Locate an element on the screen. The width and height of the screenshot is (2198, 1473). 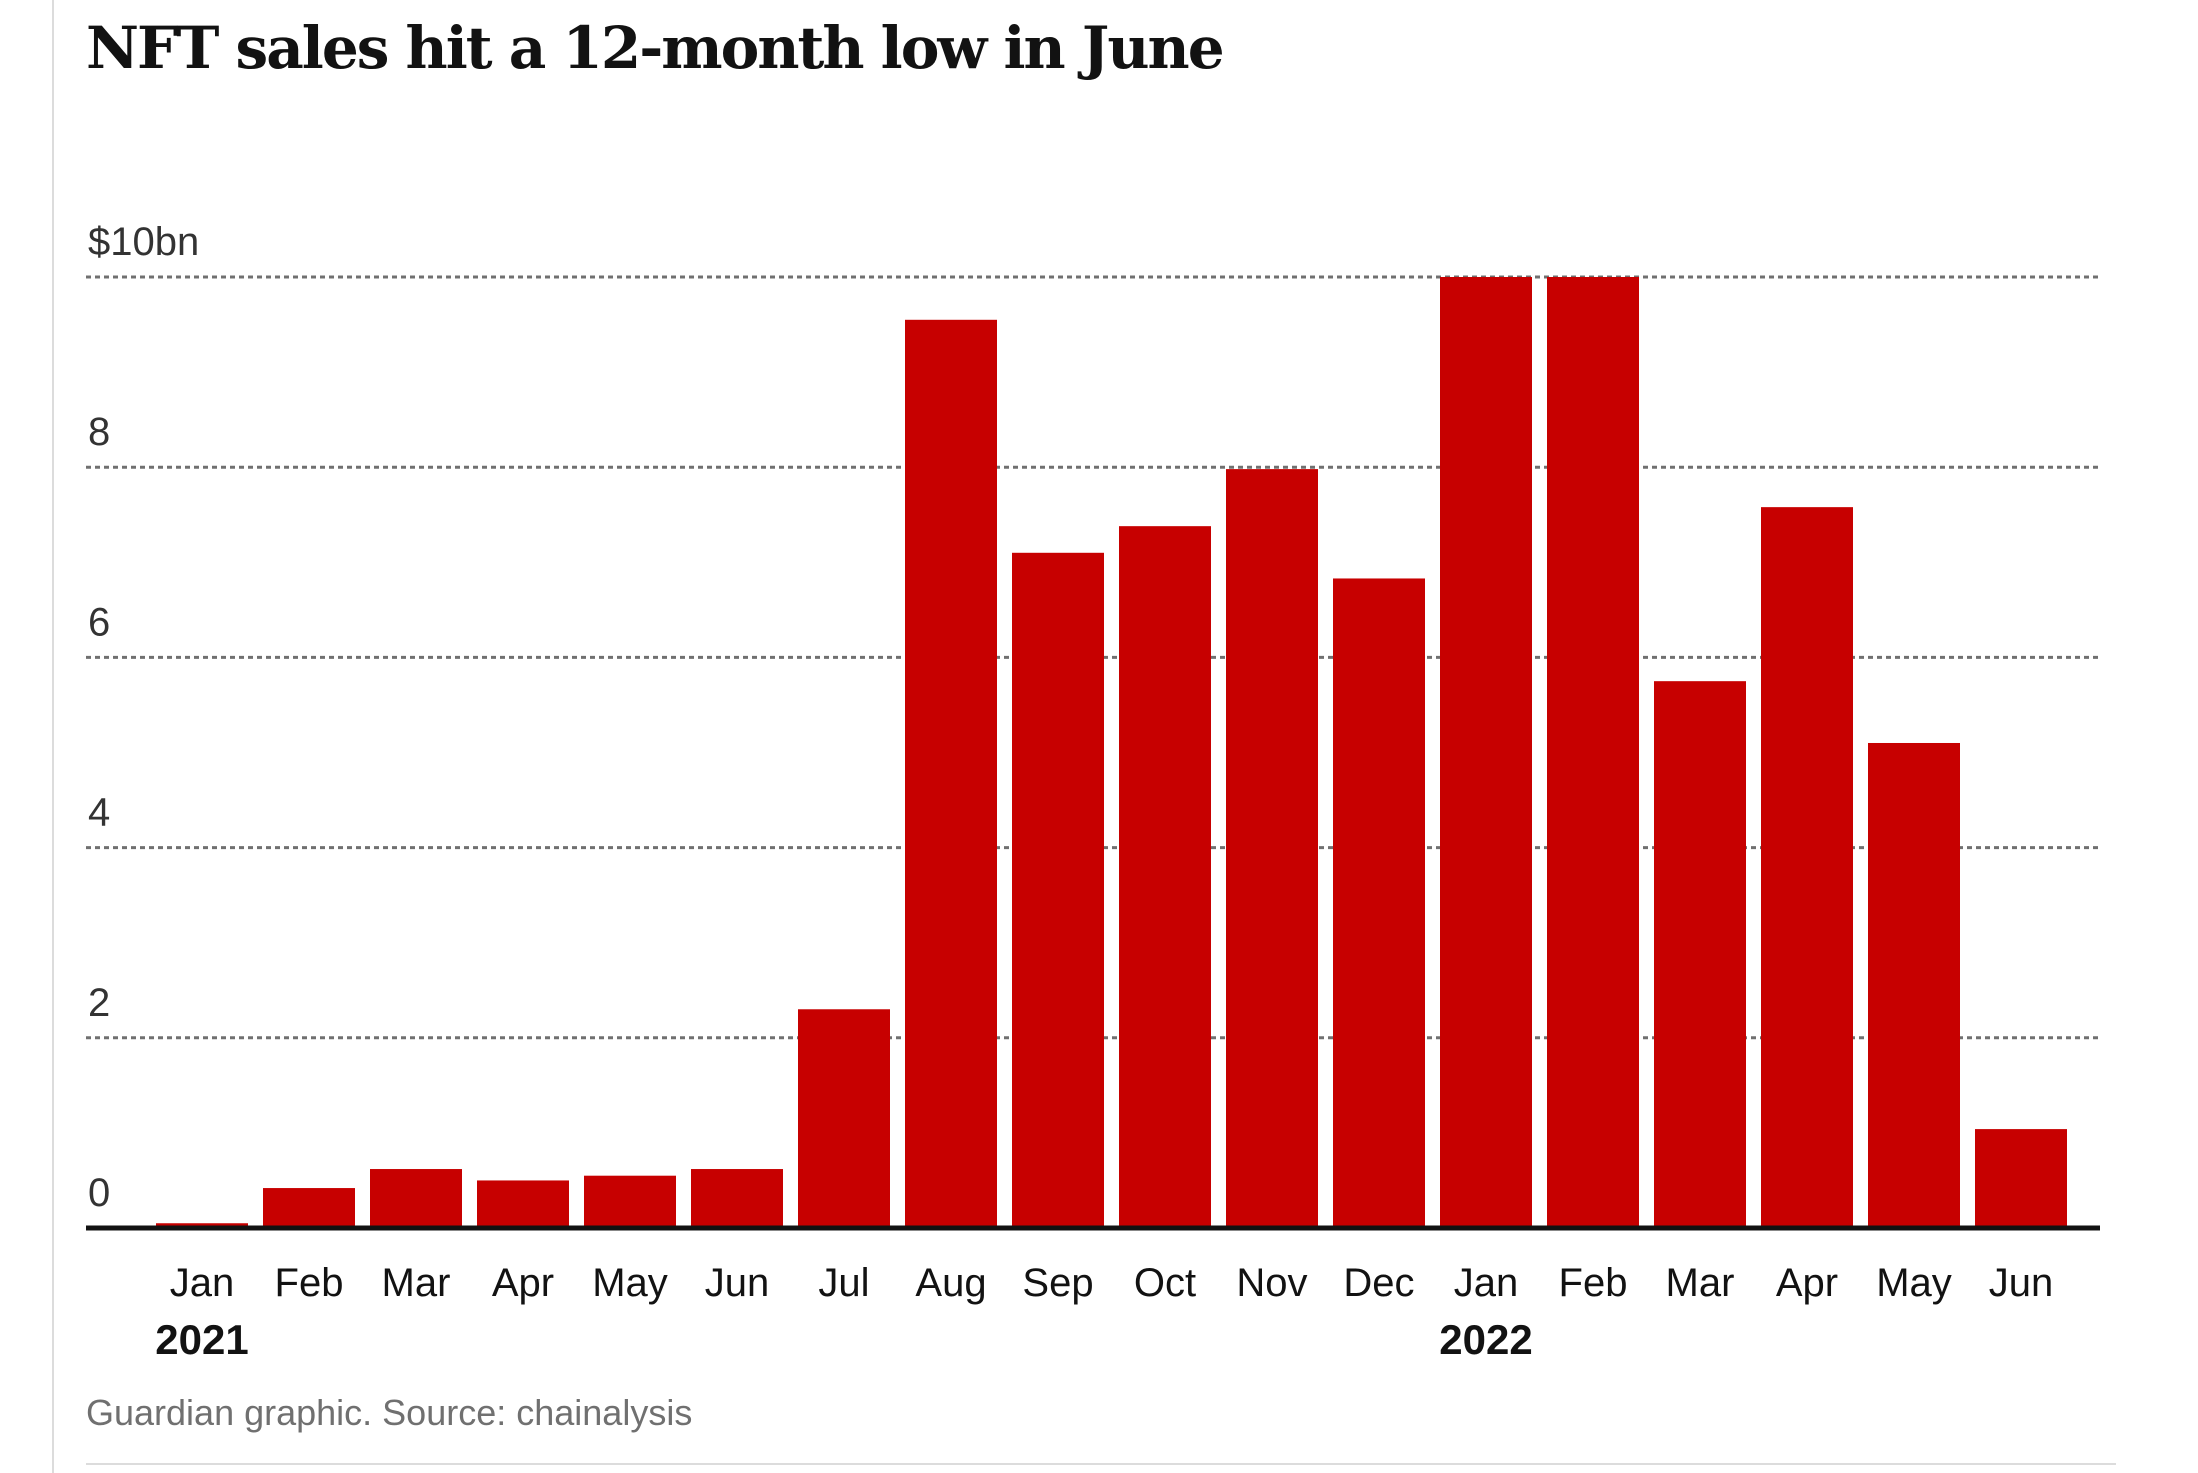
y-tick-label: $10bn is located at coordinates (143, 242).